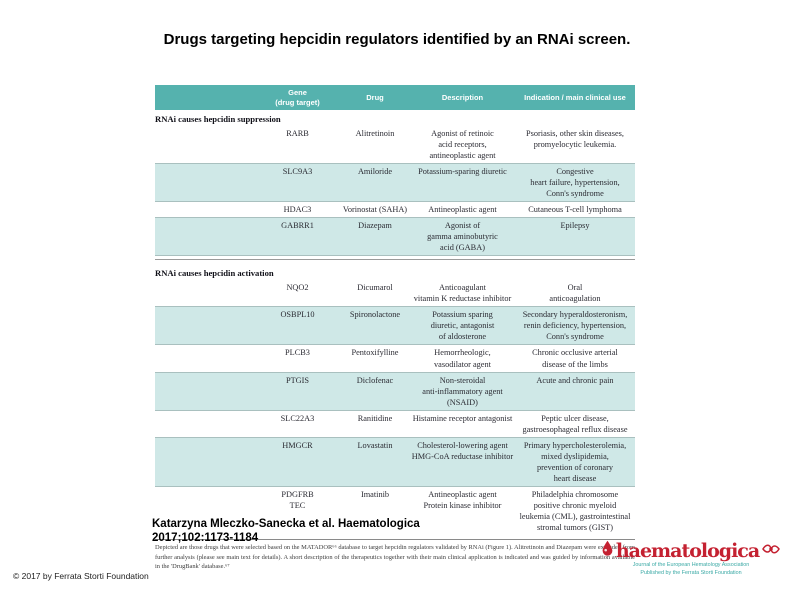 The height and width of the screenshot is (595, 794). Describe the element at coordinates (297, 353) in the screenshot. I see `gene-cell: PLCB3` at that location.